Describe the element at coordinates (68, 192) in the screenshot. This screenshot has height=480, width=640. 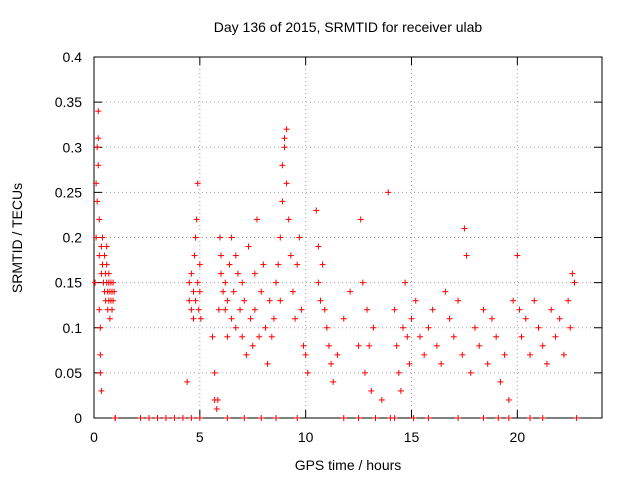
I see `y-tick-label: 0.25` at that location.